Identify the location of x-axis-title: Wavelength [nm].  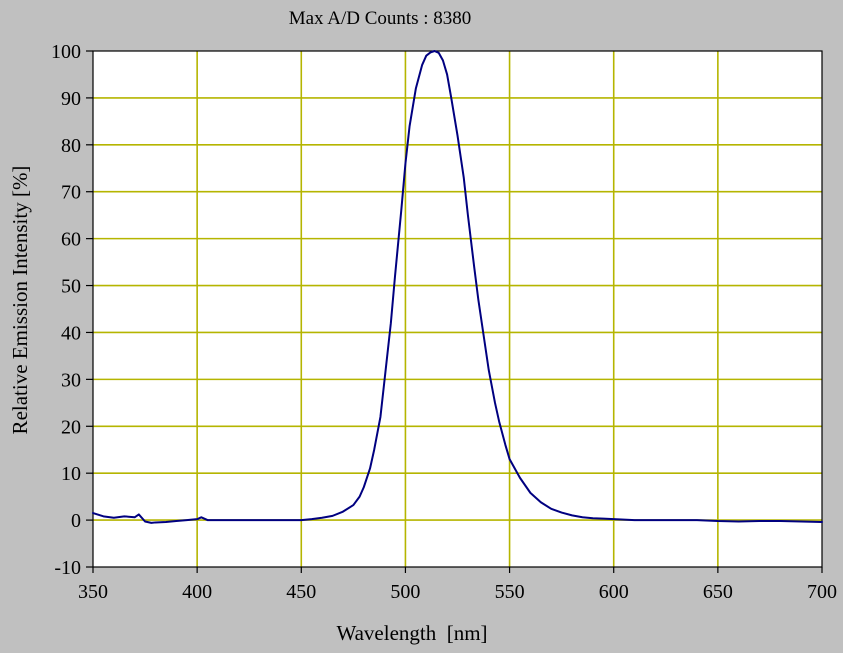
(411, 633).